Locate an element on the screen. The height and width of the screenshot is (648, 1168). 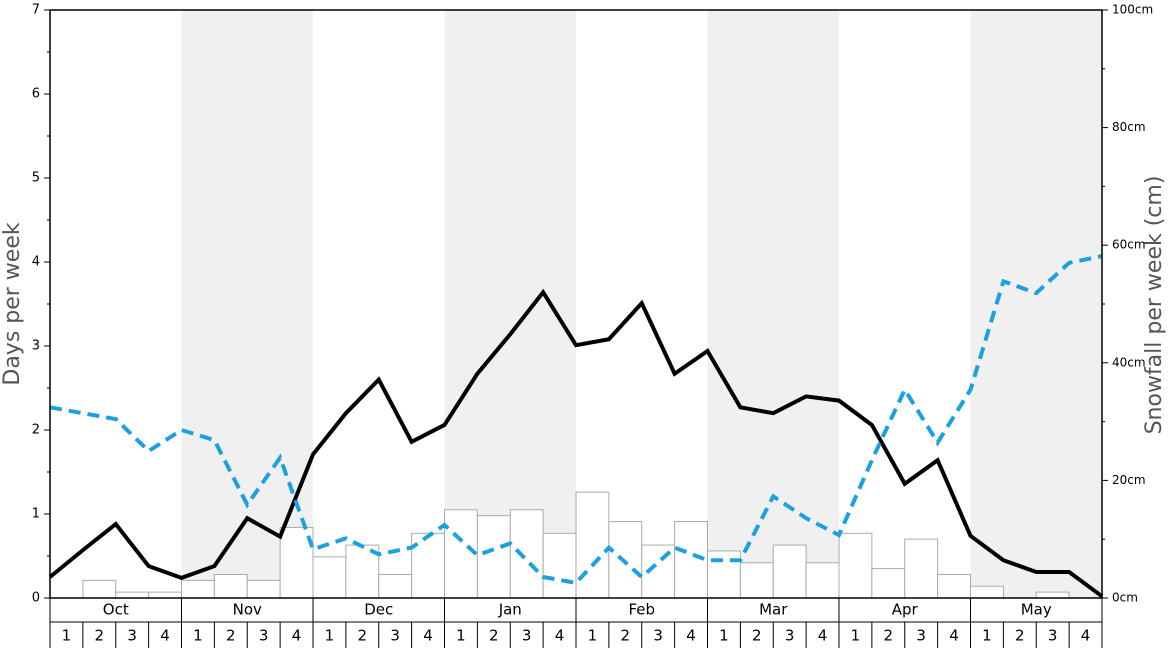
month-label: Apr is located at coordinates (905, 610).